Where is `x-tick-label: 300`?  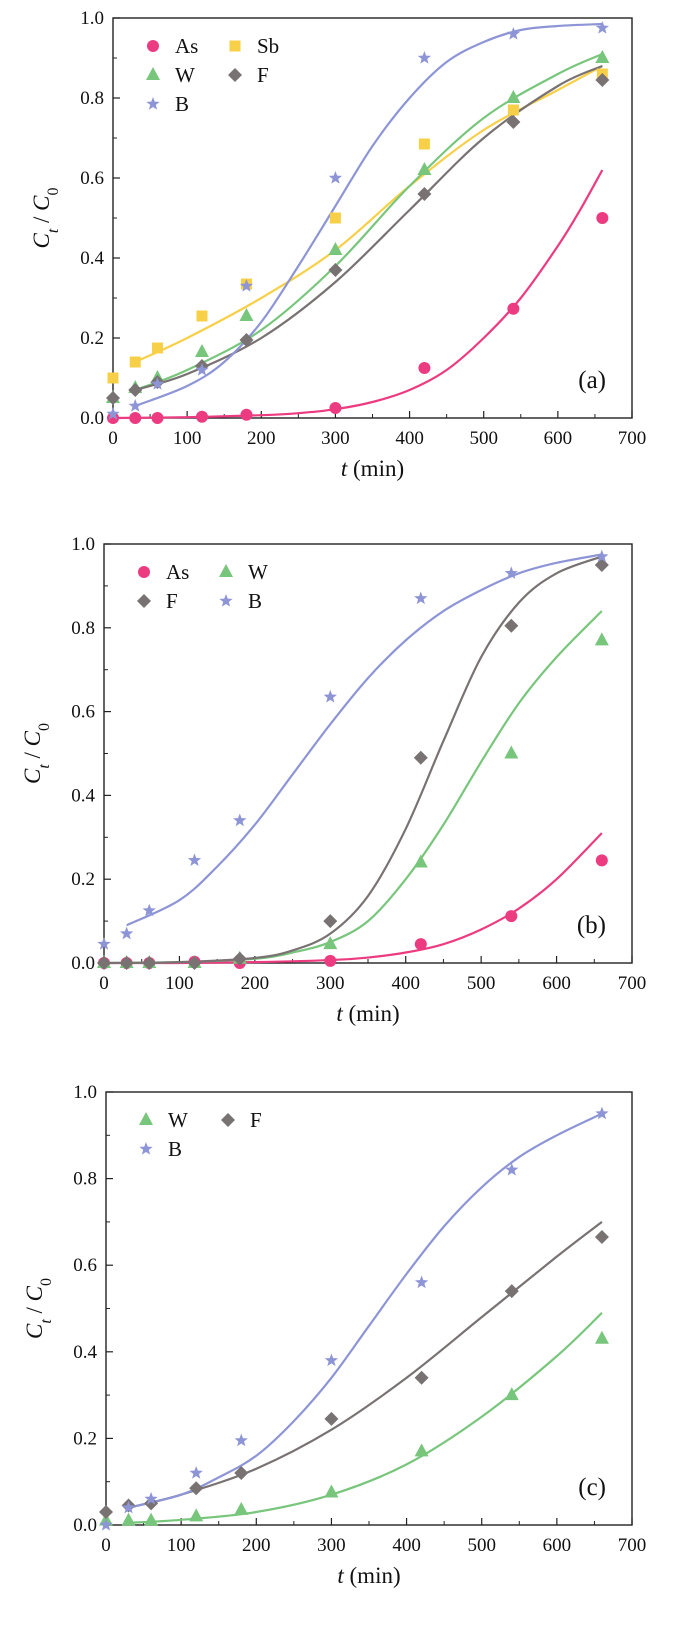
x-tick-label: 300 is located at coordinates (335, 438).